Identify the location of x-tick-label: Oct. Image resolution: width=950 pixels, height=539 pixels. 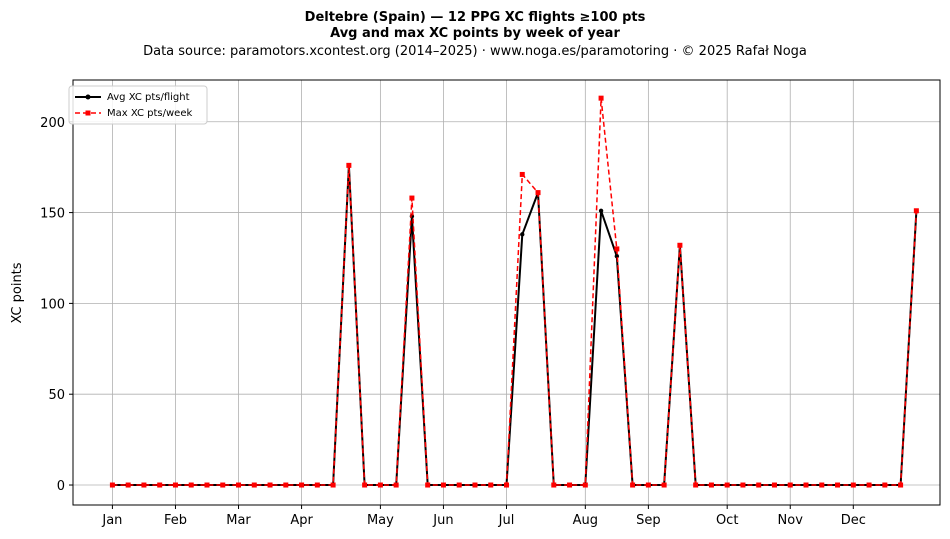
(727, 520).